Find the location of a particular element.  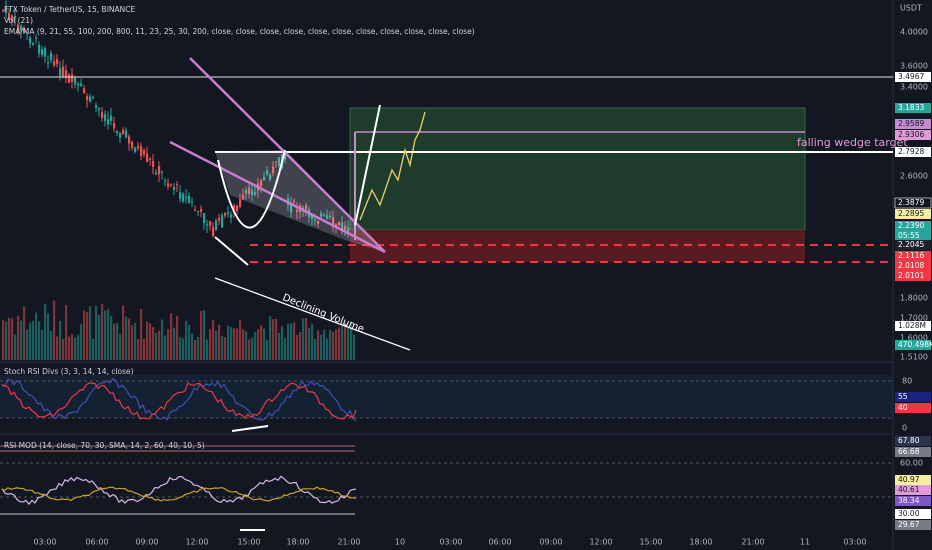

price-tag: 470.498K is located at coordinates (915, 344).